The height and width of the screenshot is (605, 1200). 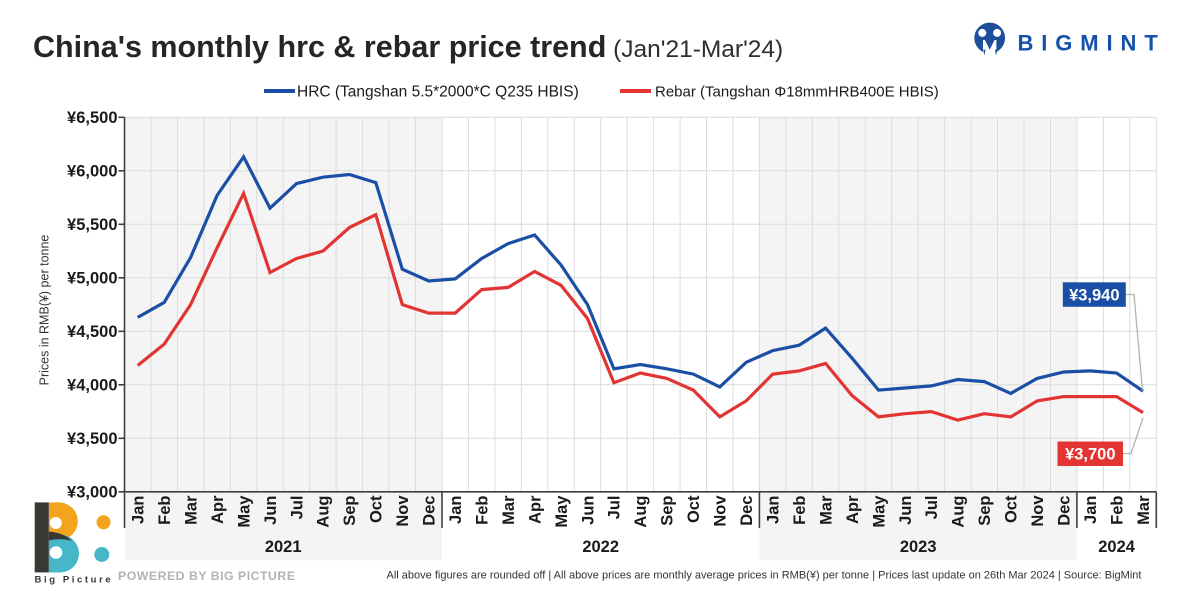 I want to click on svg-text:Rebar (Tangshan Φ18mmHRB400E H: Rebar (Tangshan Φ18mmHRB400E HBIS), so click(x=797, y=92).